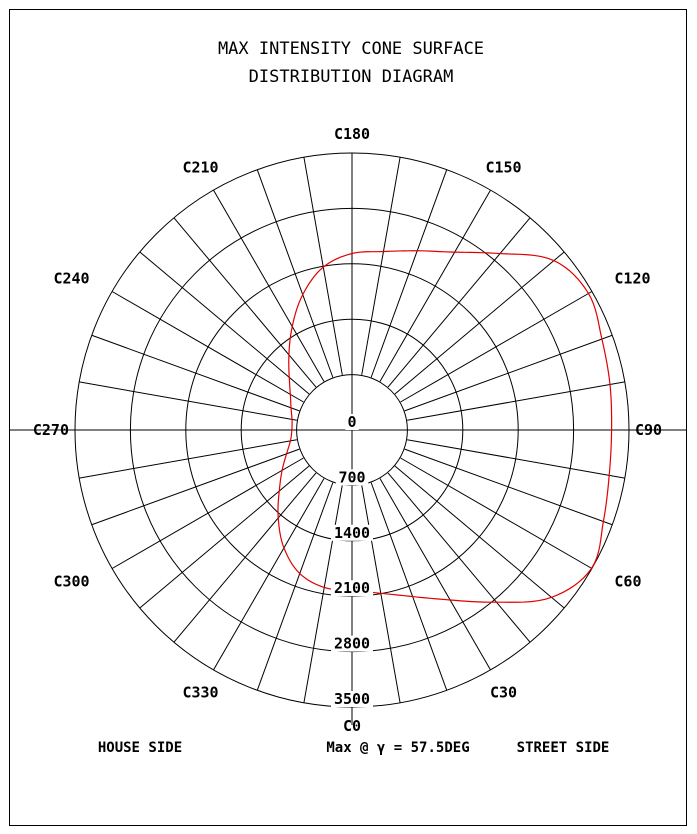 Image resolution: width=697 pixels, height=834 pixels. Describe the element at coordinates (648, 430) in the screenshot. I see `angle-label-c90: C90` at that location.